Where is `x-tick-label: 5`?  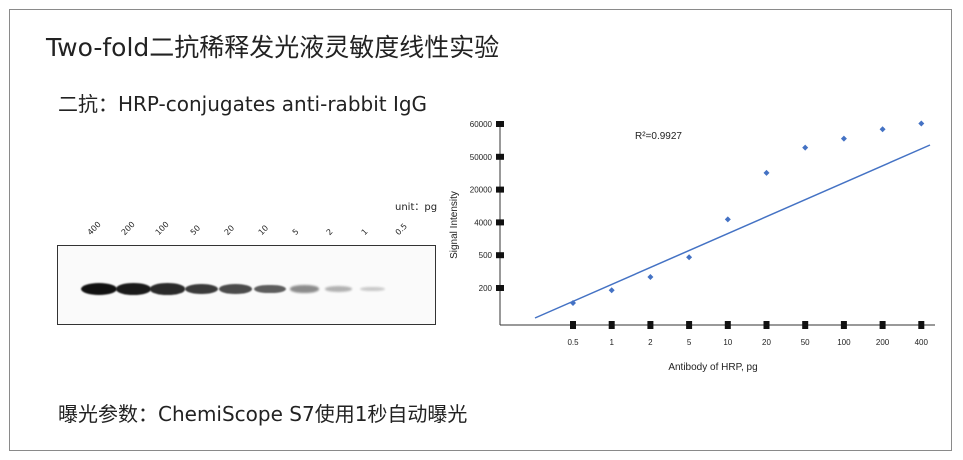 x-tick-label: 5 is located at coordinates (689, 342).